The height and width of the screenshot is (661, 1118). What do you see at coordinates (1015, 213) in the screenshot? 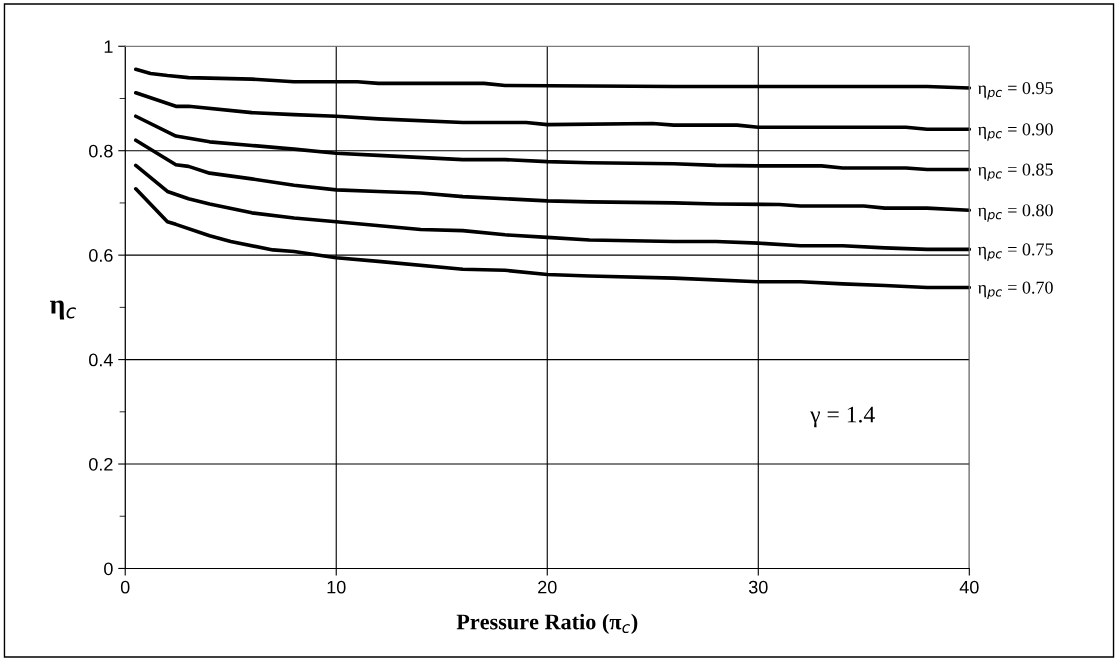
I see `series-label: η$_{pc}$ = 0.80` at bounding box center [1015, 213].